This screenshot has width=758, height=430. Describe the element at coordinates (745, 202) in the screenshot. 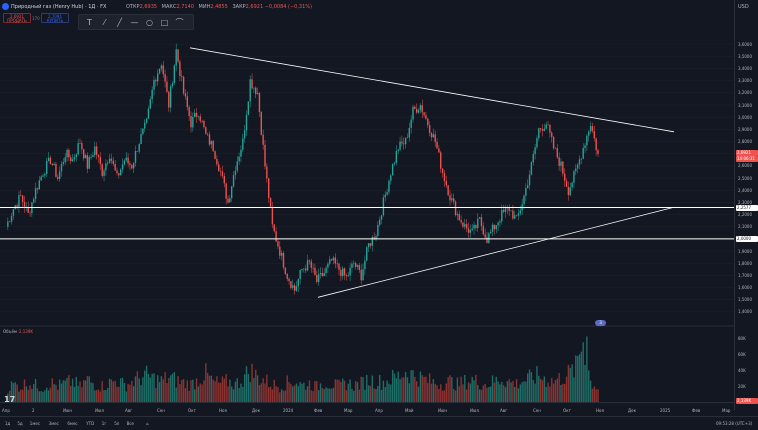

I see `price-tick-label: 2,3000` at that location.